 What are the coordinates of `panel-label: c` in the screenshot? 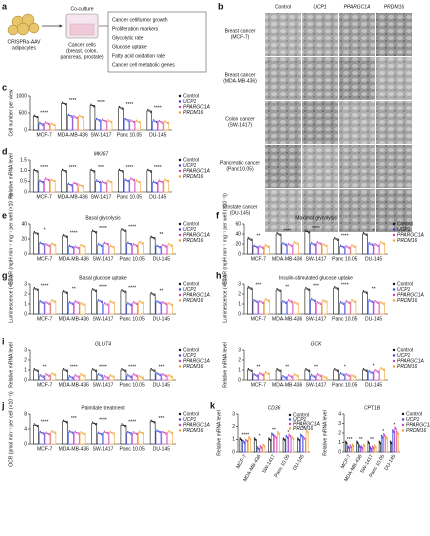 It's located at (4, 87).